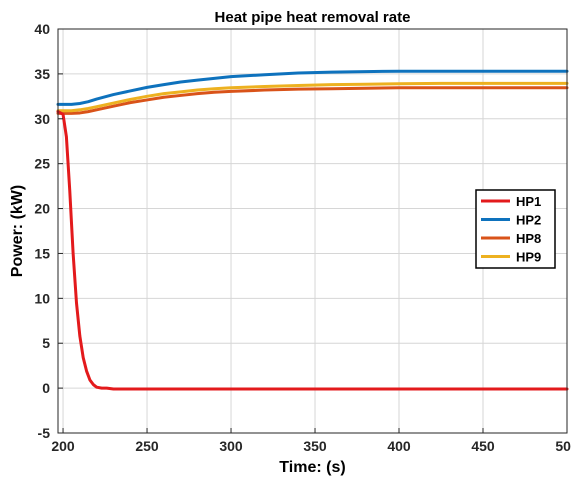  Describe the element at coordinates (528, 257) in the screenshot. I see `legend-label: HP9` at that location.